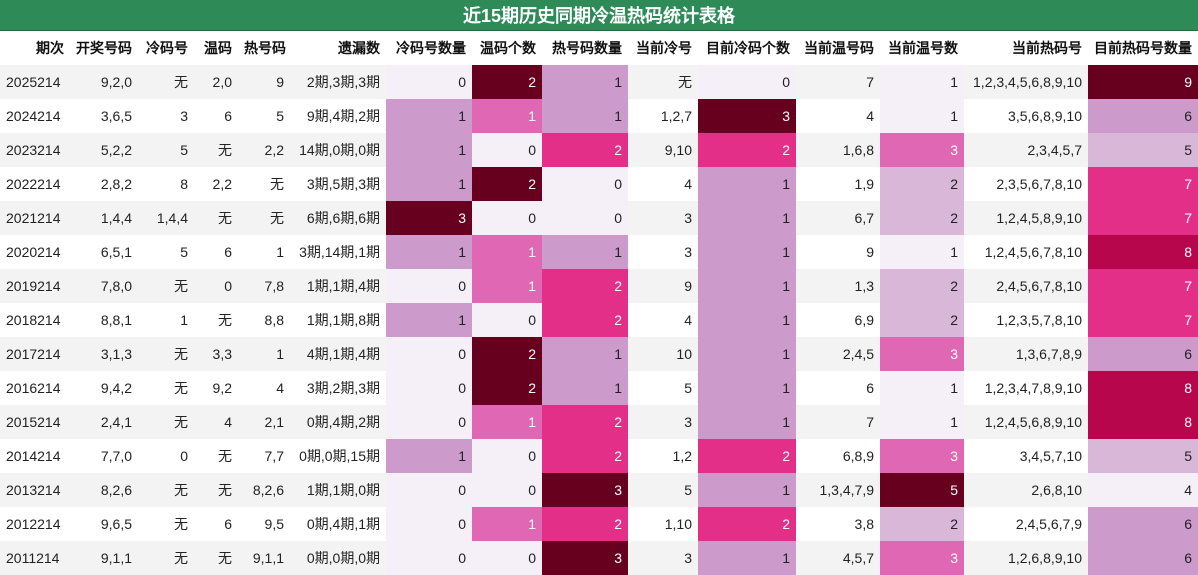 The image size is (1198, 575). Describe the element at coordinates (838, 150) in the screenshot. I see `cell-cur-warm: 1,6,8` at that location.